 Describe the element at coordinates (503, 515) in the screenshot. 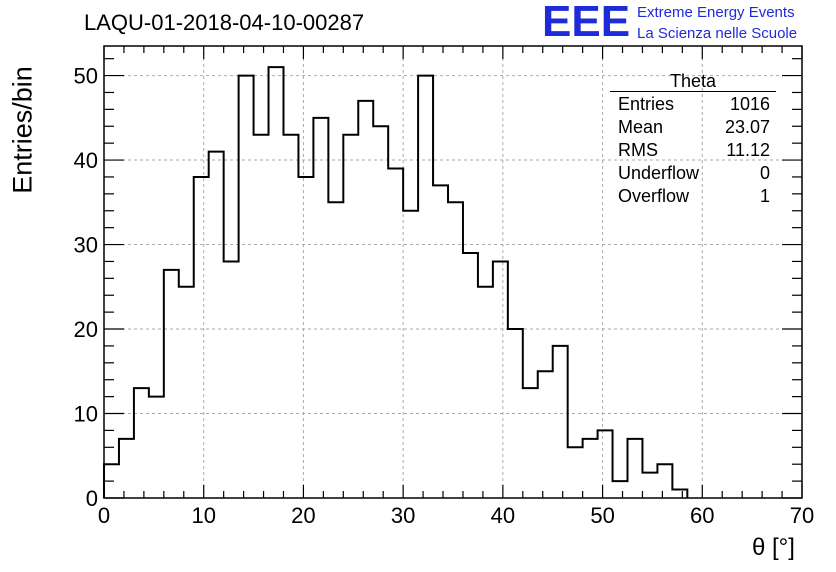

I see `x-tick-label: 40` at that location.